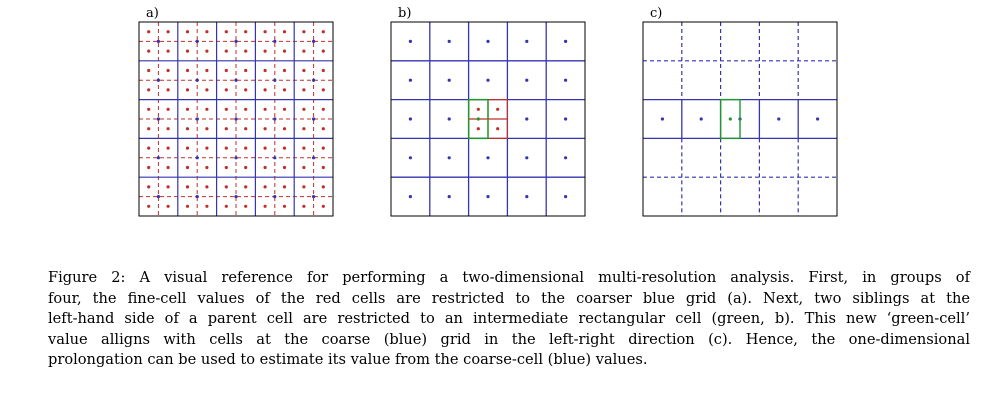 Image resolution: width=1004 pixels, height=411 pixels. Describe the element at coordinates (152, 13) in the screenshot. I see `panel-label-a: a)` at that location.